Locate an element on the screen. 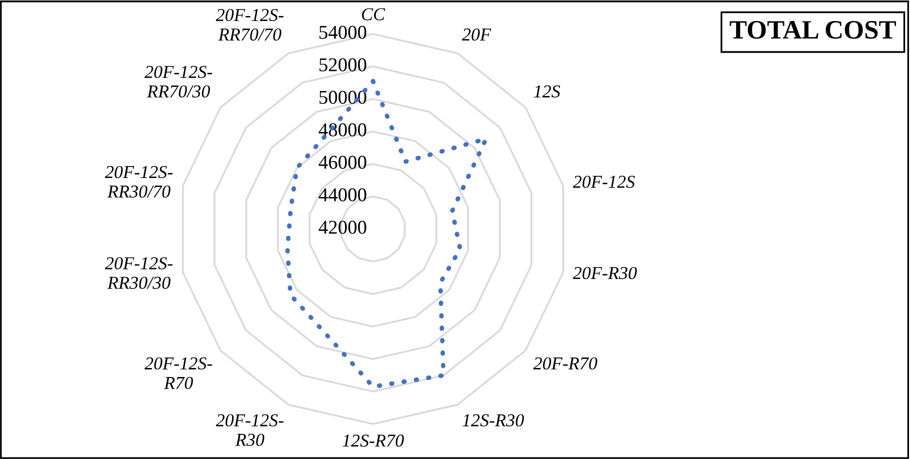  spoke-label: 20F-R30 is located at coordinates (604, 273).